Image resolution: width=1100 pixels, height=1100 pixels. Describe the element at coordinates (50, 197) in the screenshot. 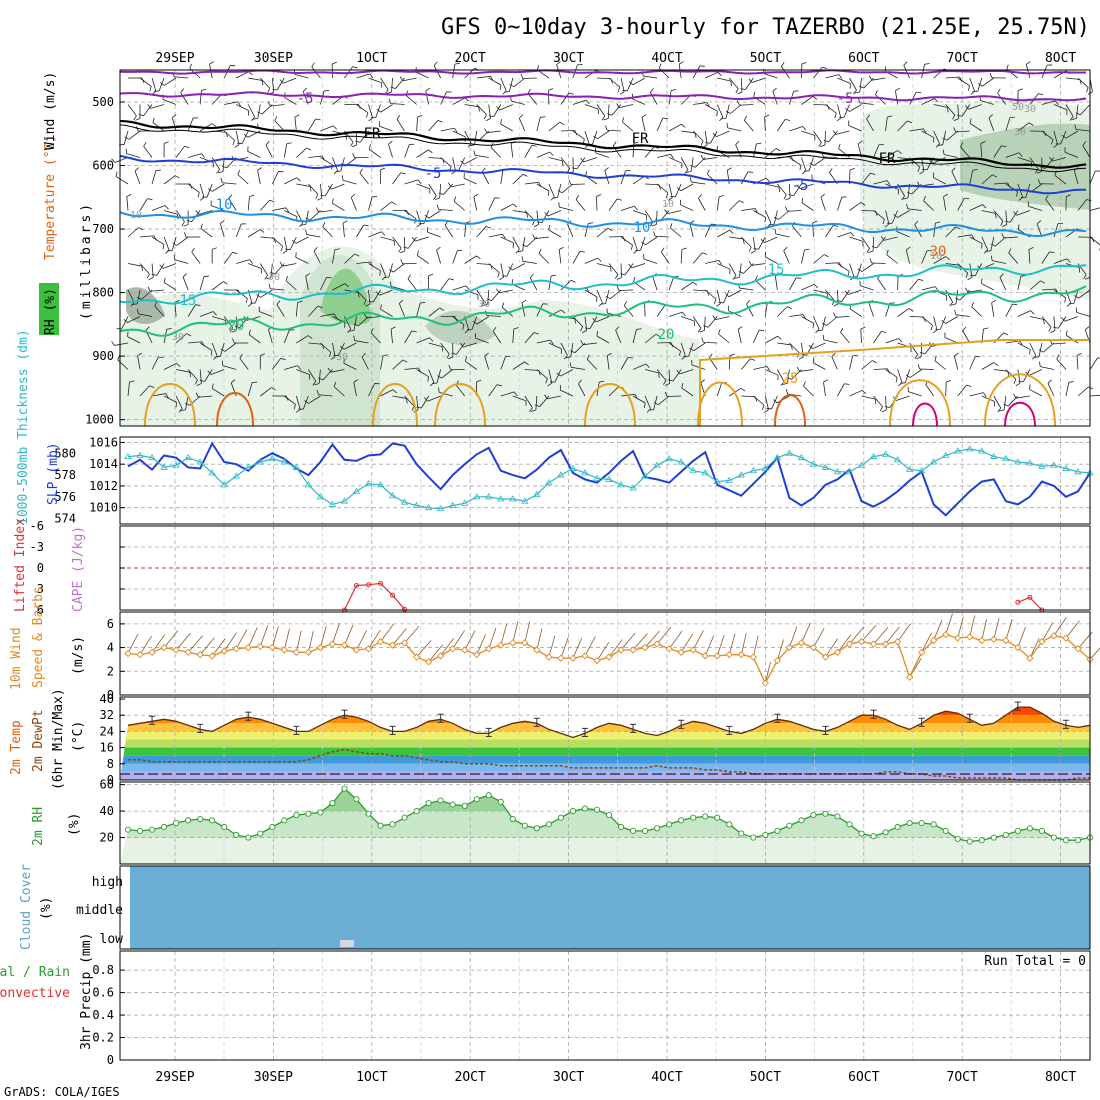

I see `temp-label: Temperature (°C)` at that location.